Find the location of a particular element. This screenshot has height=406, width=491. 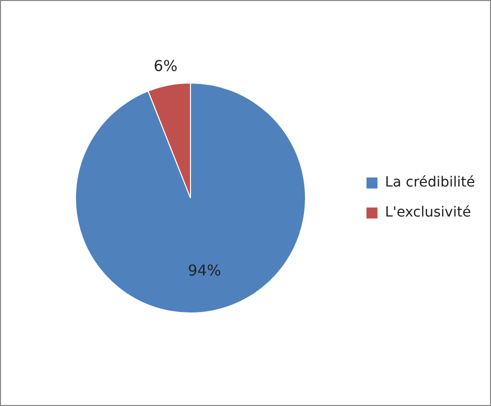

legend-label: La crédibilité is located at coordinates (430, 182).